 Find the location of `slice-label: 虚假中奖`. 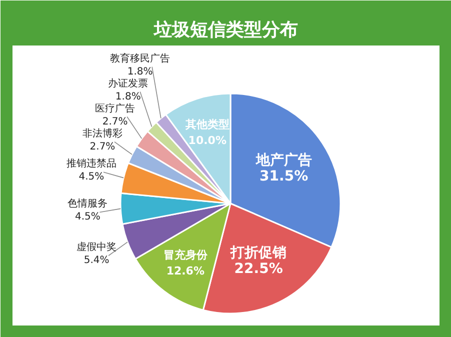

slice-label: 虚假中奖 is located at coordinates (96, 247).